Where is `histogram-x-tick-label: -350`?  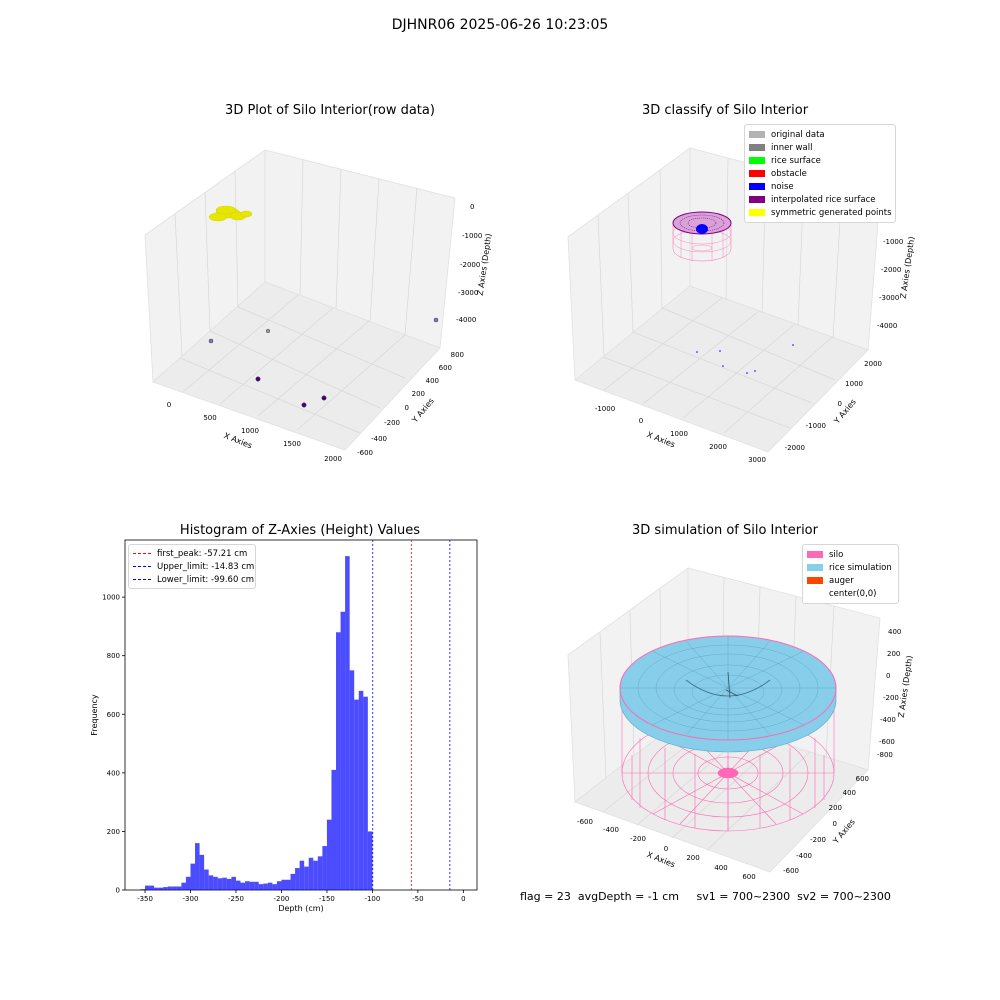
histogram-x-tick-label: -350 is located at coordinates (145, 899).